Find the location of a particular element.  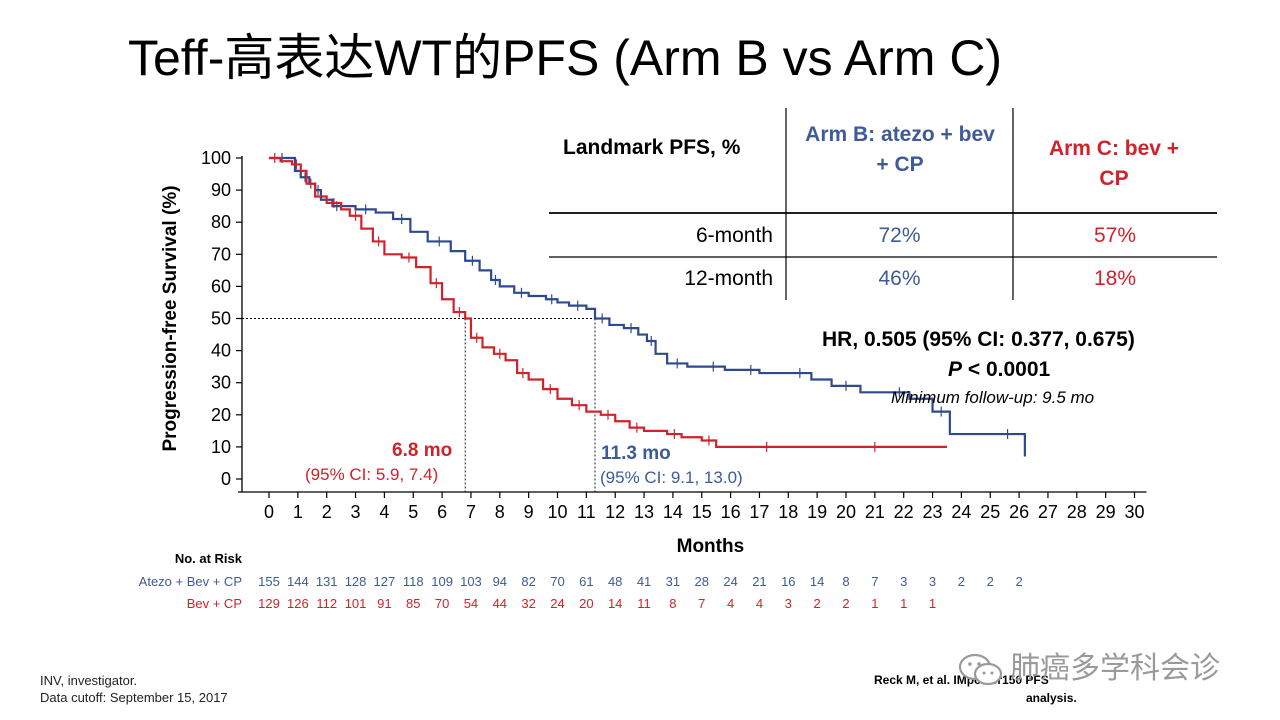

hazard-ratio: HR, 0.505 (95% CI: 0.377, 0.675) is located at coordinates (978, 339).